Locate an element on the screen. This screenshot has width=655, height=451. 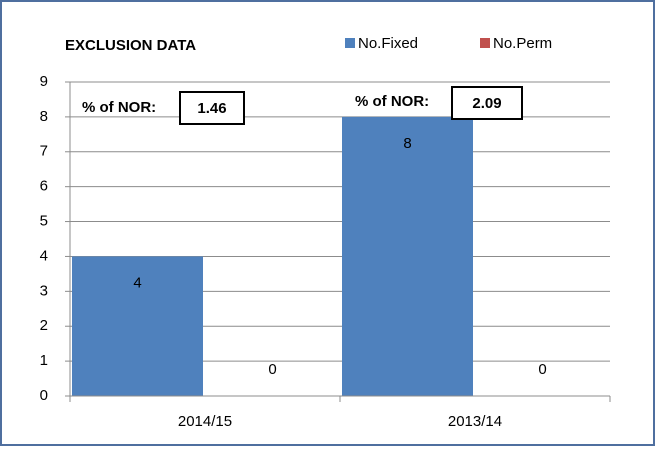
y-tick-label: 7 is located at coordinates (44, 151).